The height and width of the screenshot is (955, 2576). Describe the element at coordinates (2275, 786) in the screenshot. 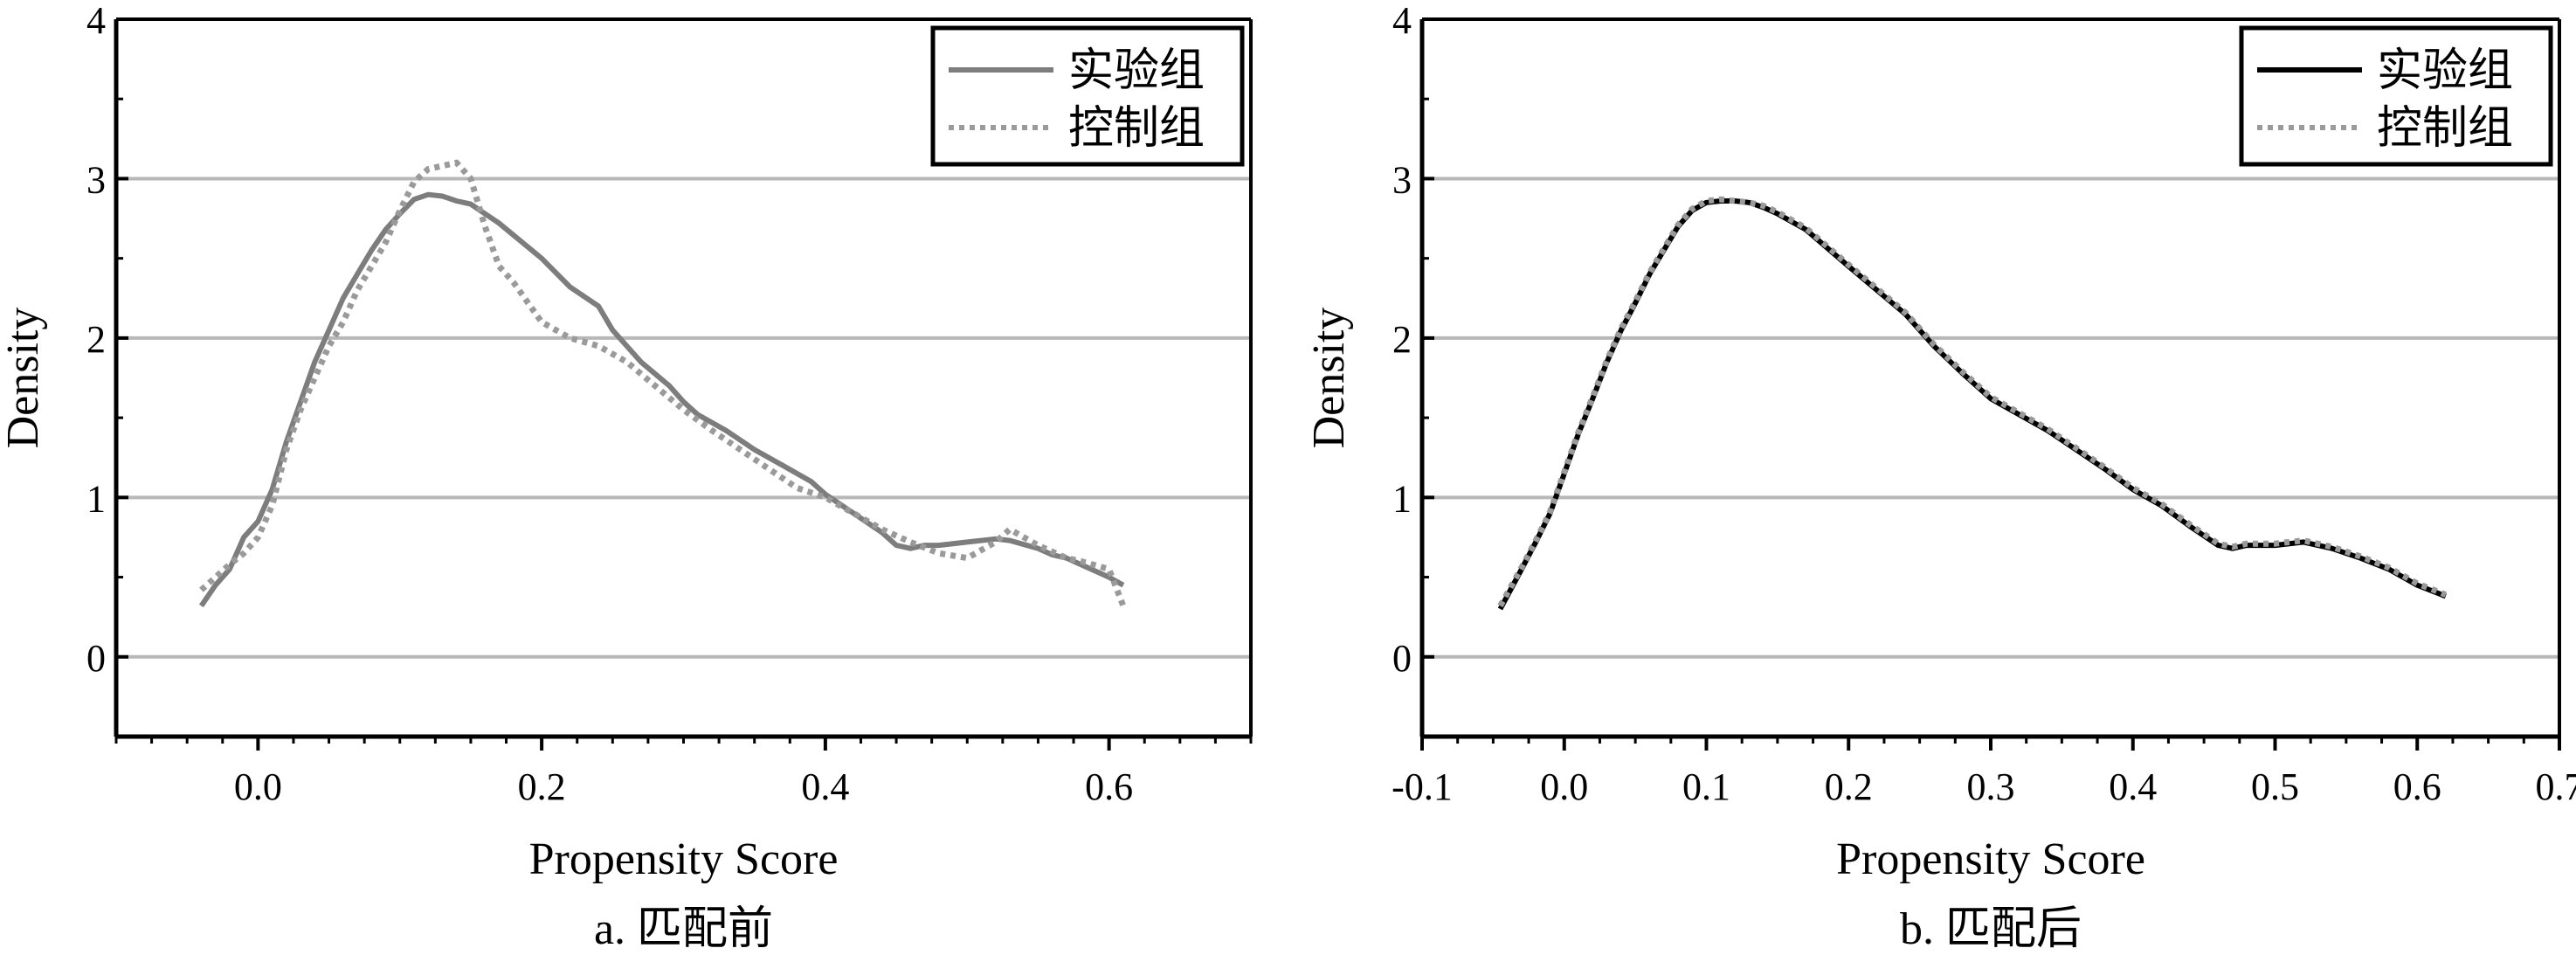

I see `x-tick-label: 0.5` at that location.